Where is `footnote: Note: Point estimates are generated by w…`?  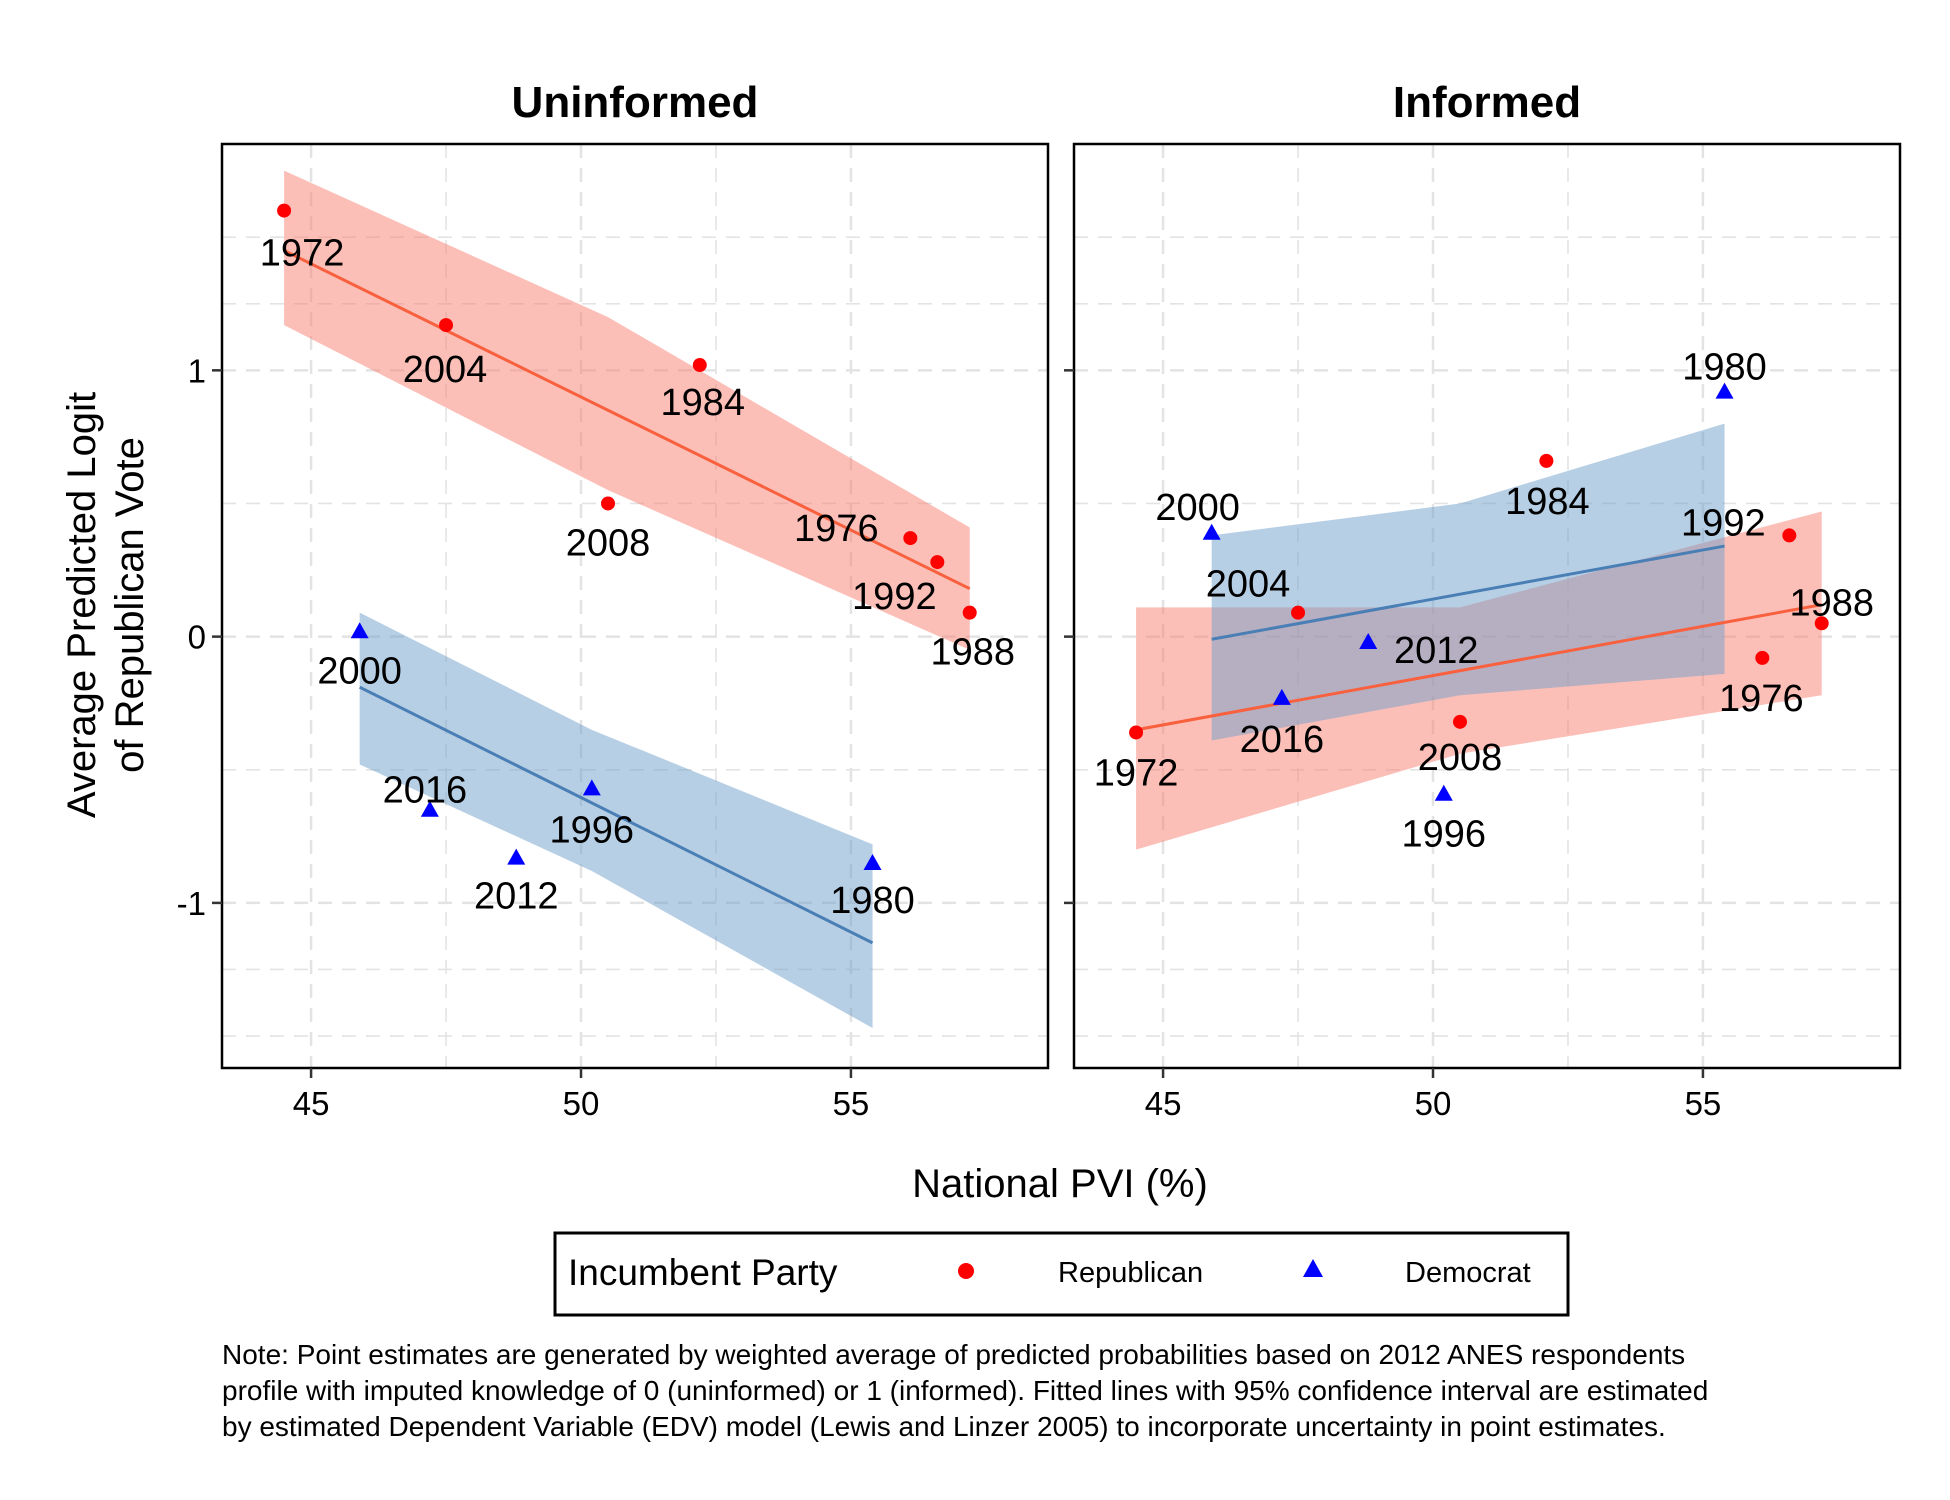
footnote: Note: Point estimates are generated by w… is located at coordinates (965, 1390).